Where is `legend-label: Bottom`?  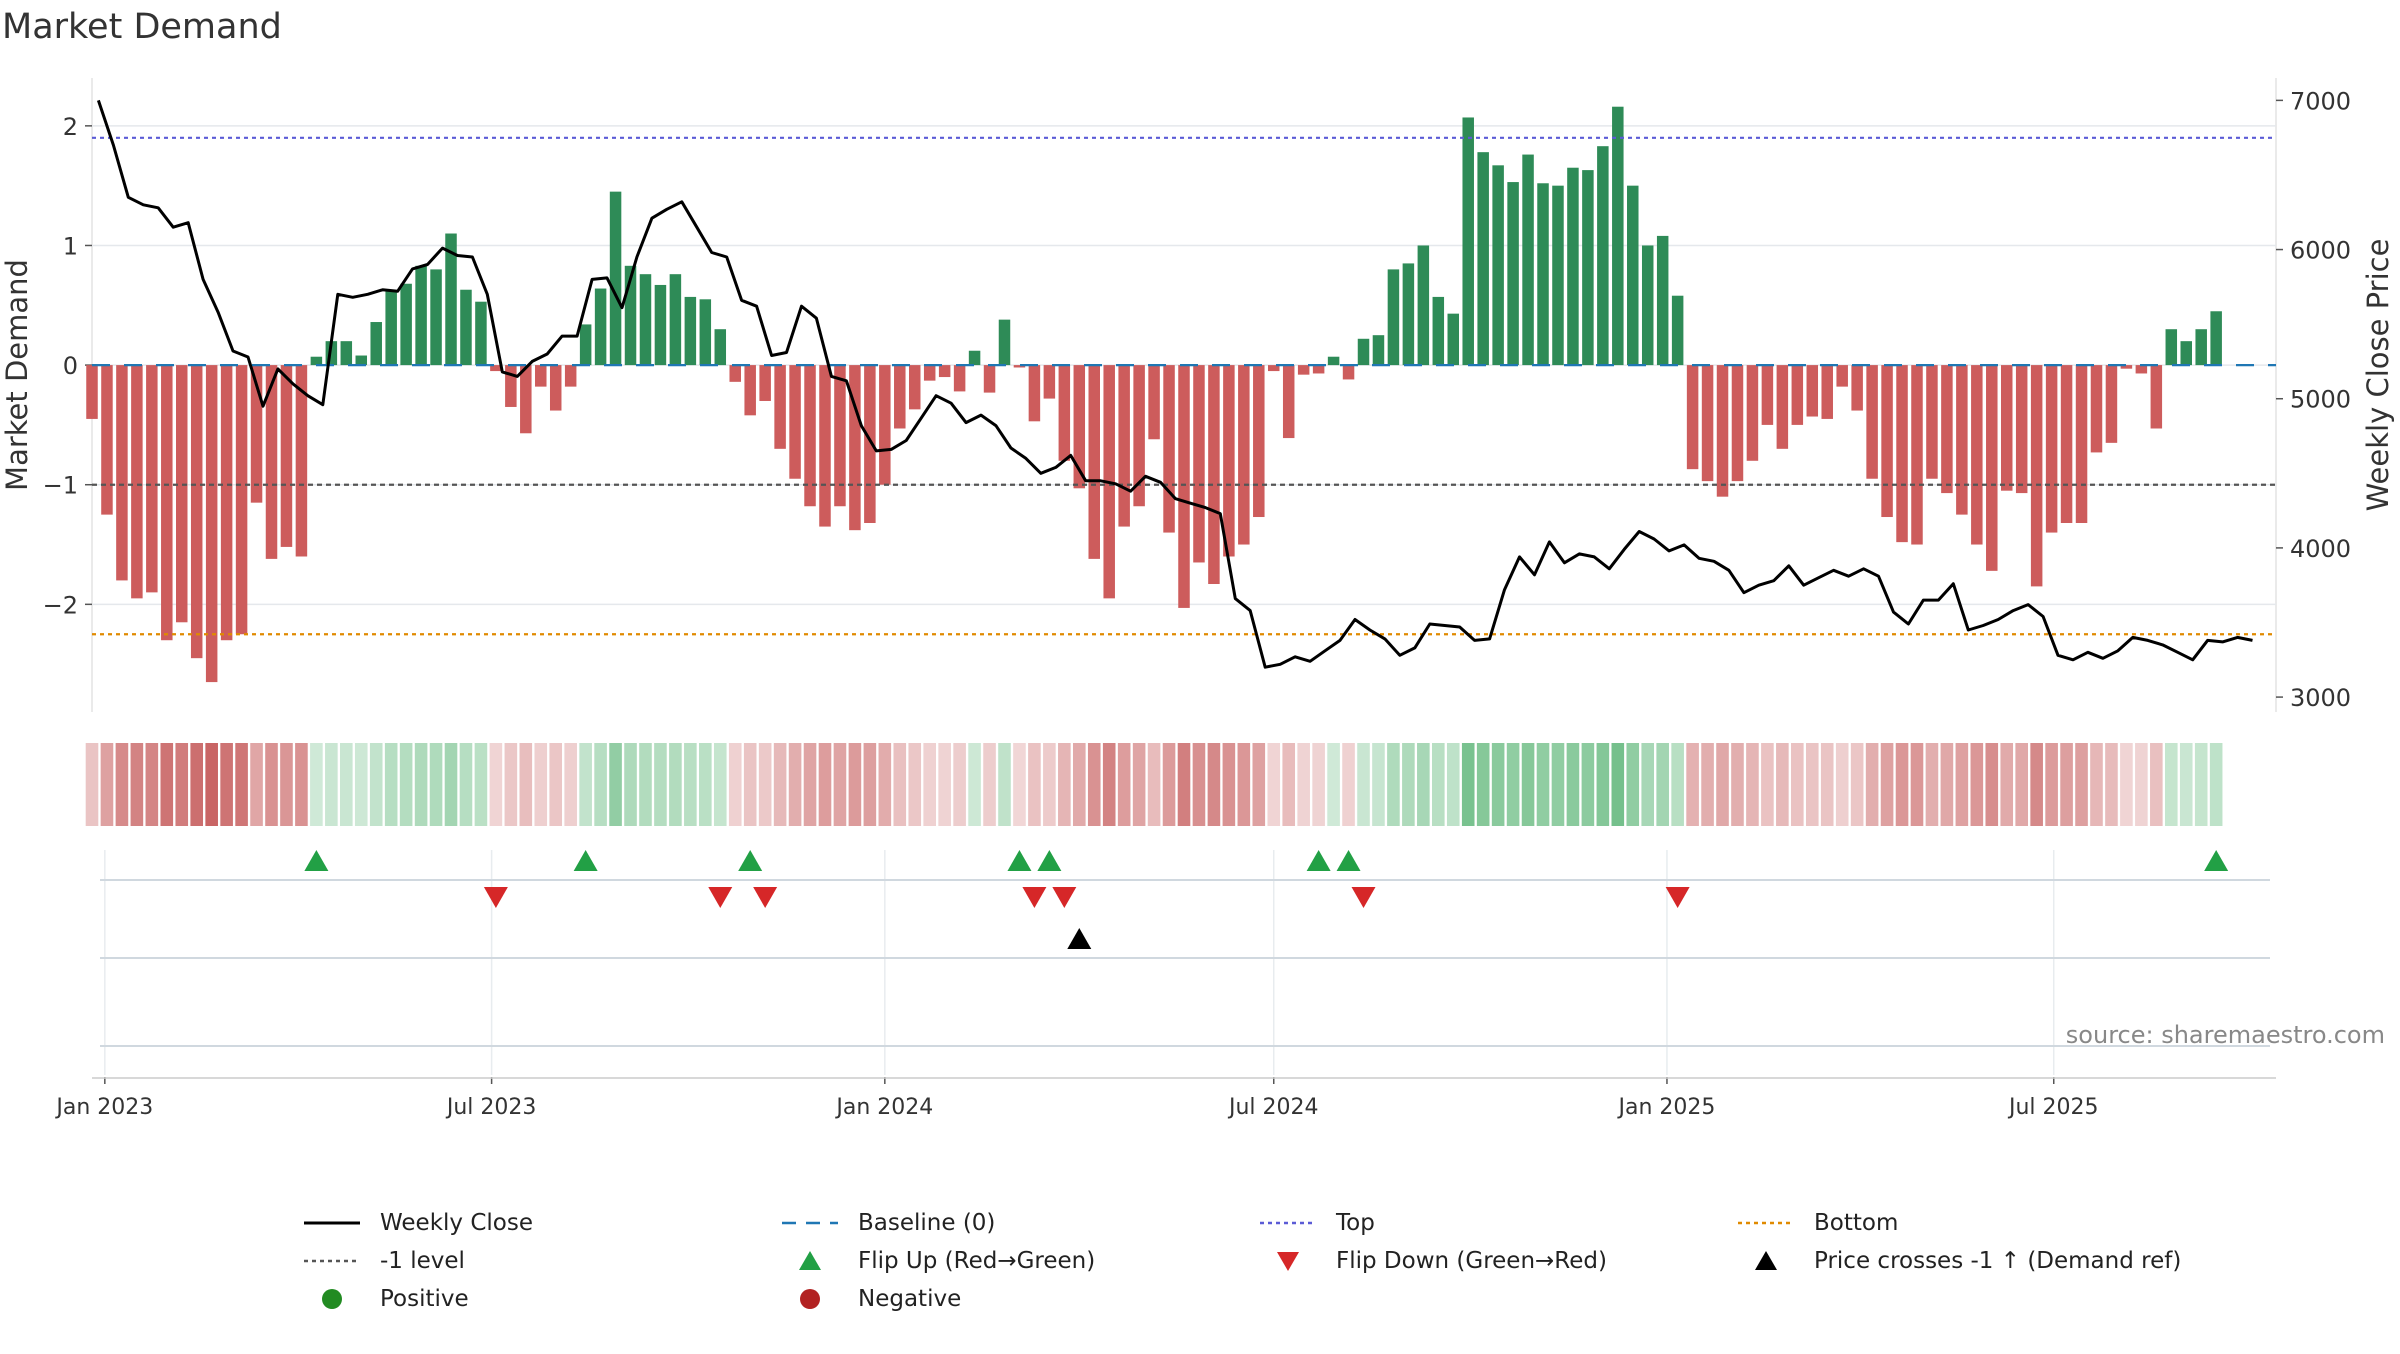 legend-label: Bottom is located at coordinates (1856, 1223).